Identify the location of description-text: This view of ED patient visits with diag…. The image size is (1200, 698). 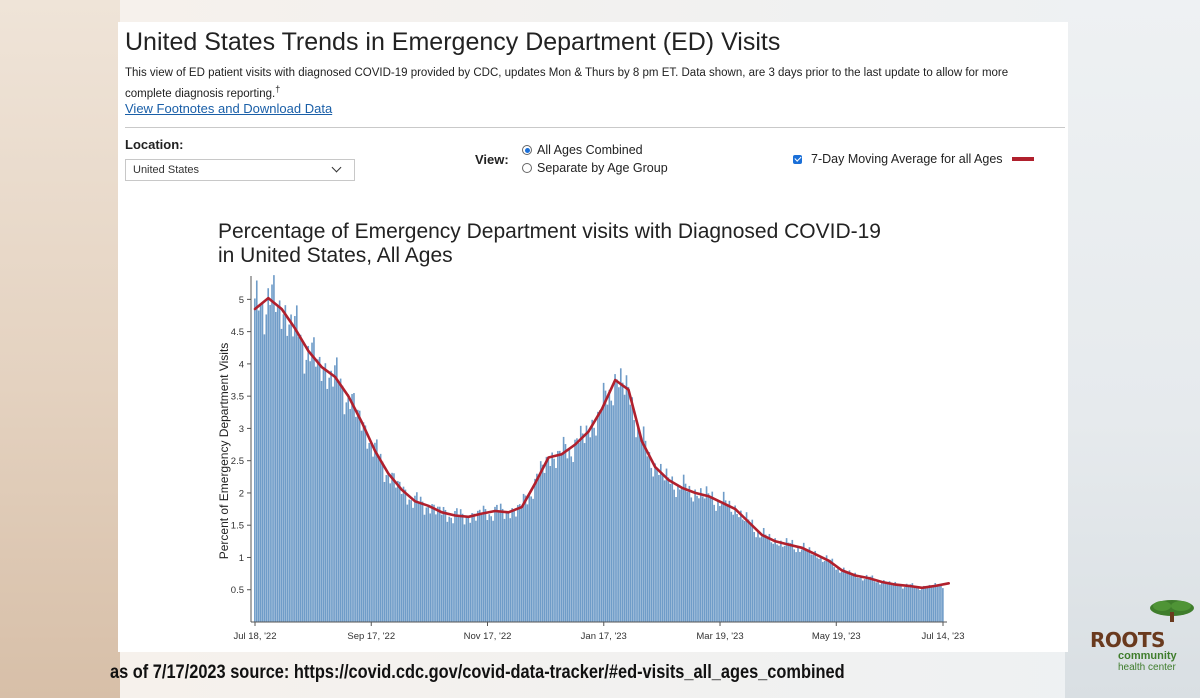
(567, 83).